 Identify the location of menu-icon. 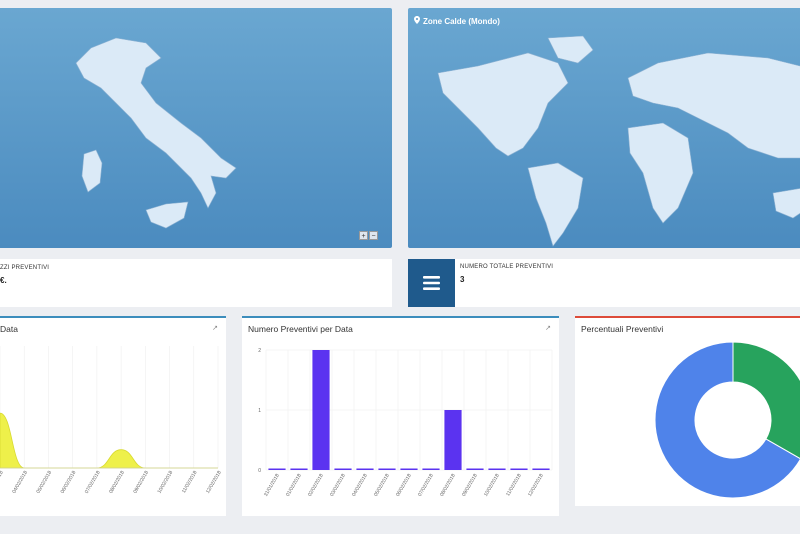
(431, 283).